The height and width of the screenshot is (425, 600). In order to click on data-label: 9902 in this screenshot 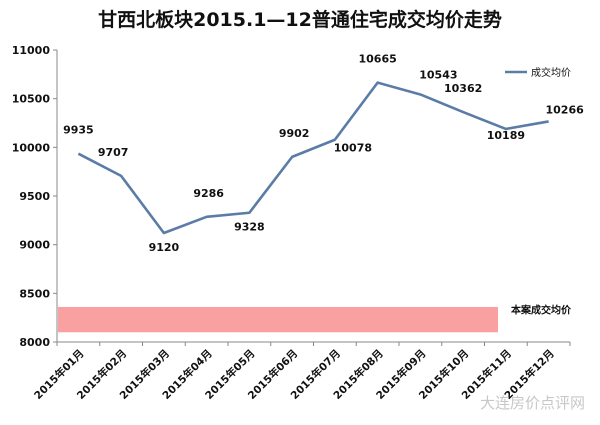, I will do `click(294, 133)`.